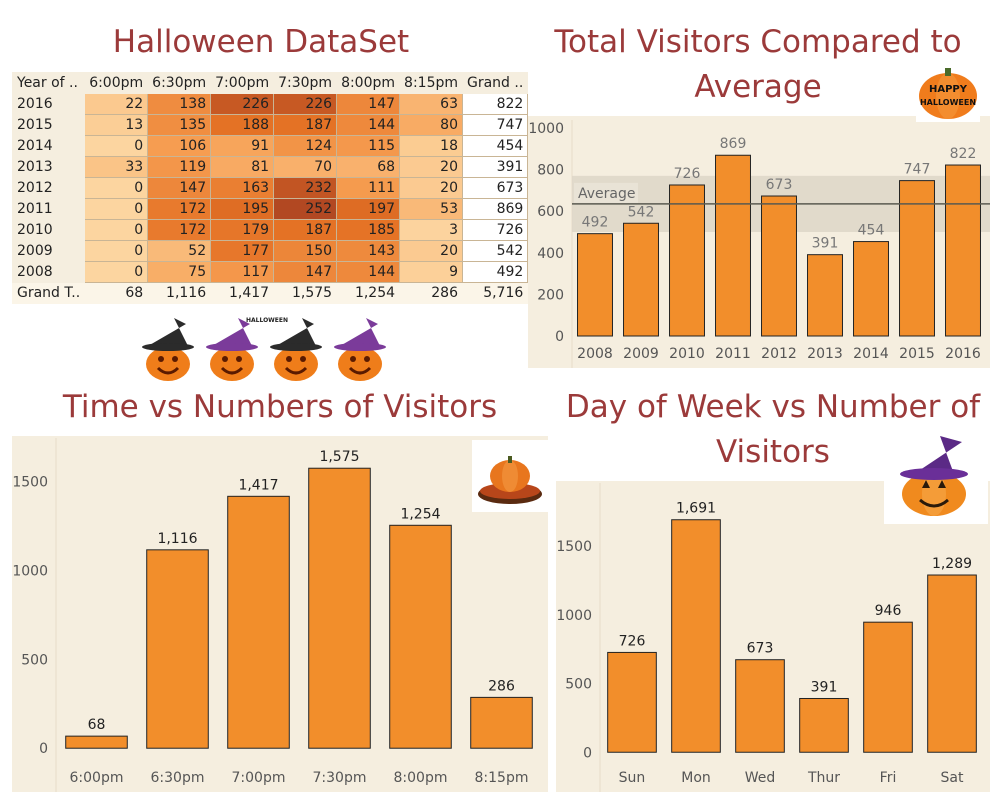  I want to click on x-category-label: 2009, so click(641, 354).